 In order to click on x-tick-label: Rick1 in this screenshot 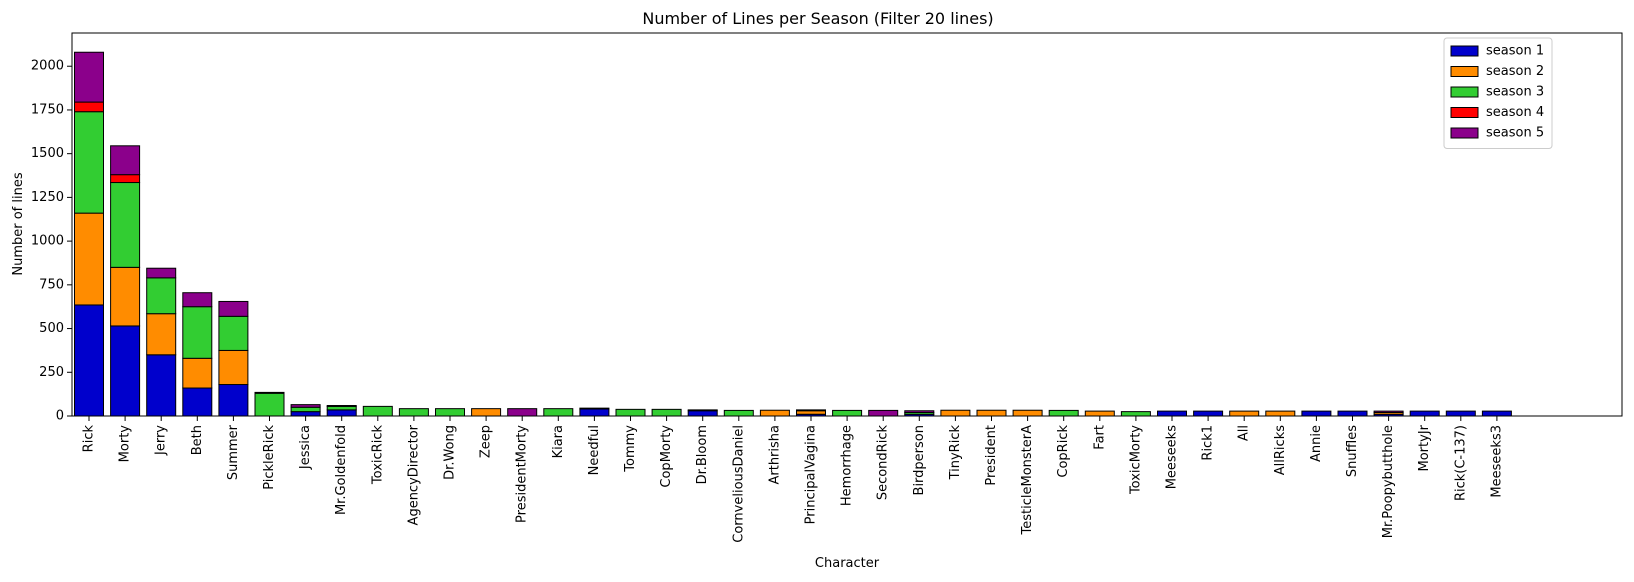, I will do `click(1208, 443)`.